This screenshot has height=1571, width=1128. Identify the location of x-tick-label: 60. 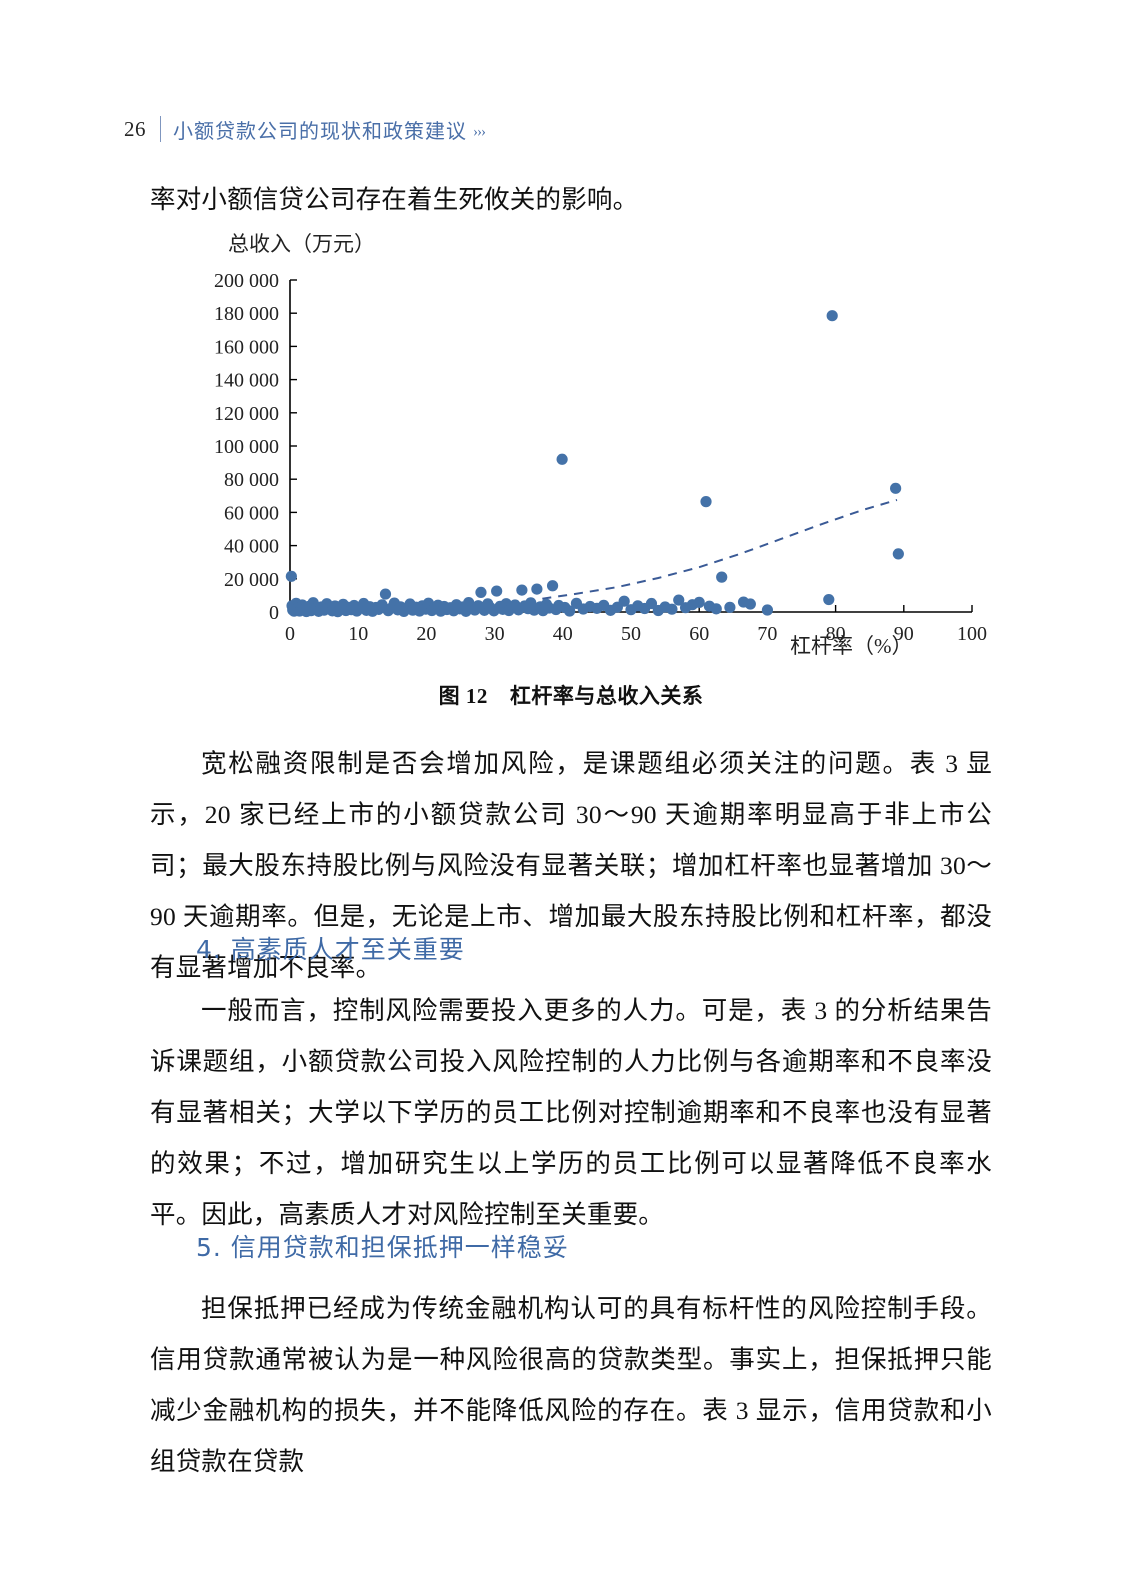
(699, 634).